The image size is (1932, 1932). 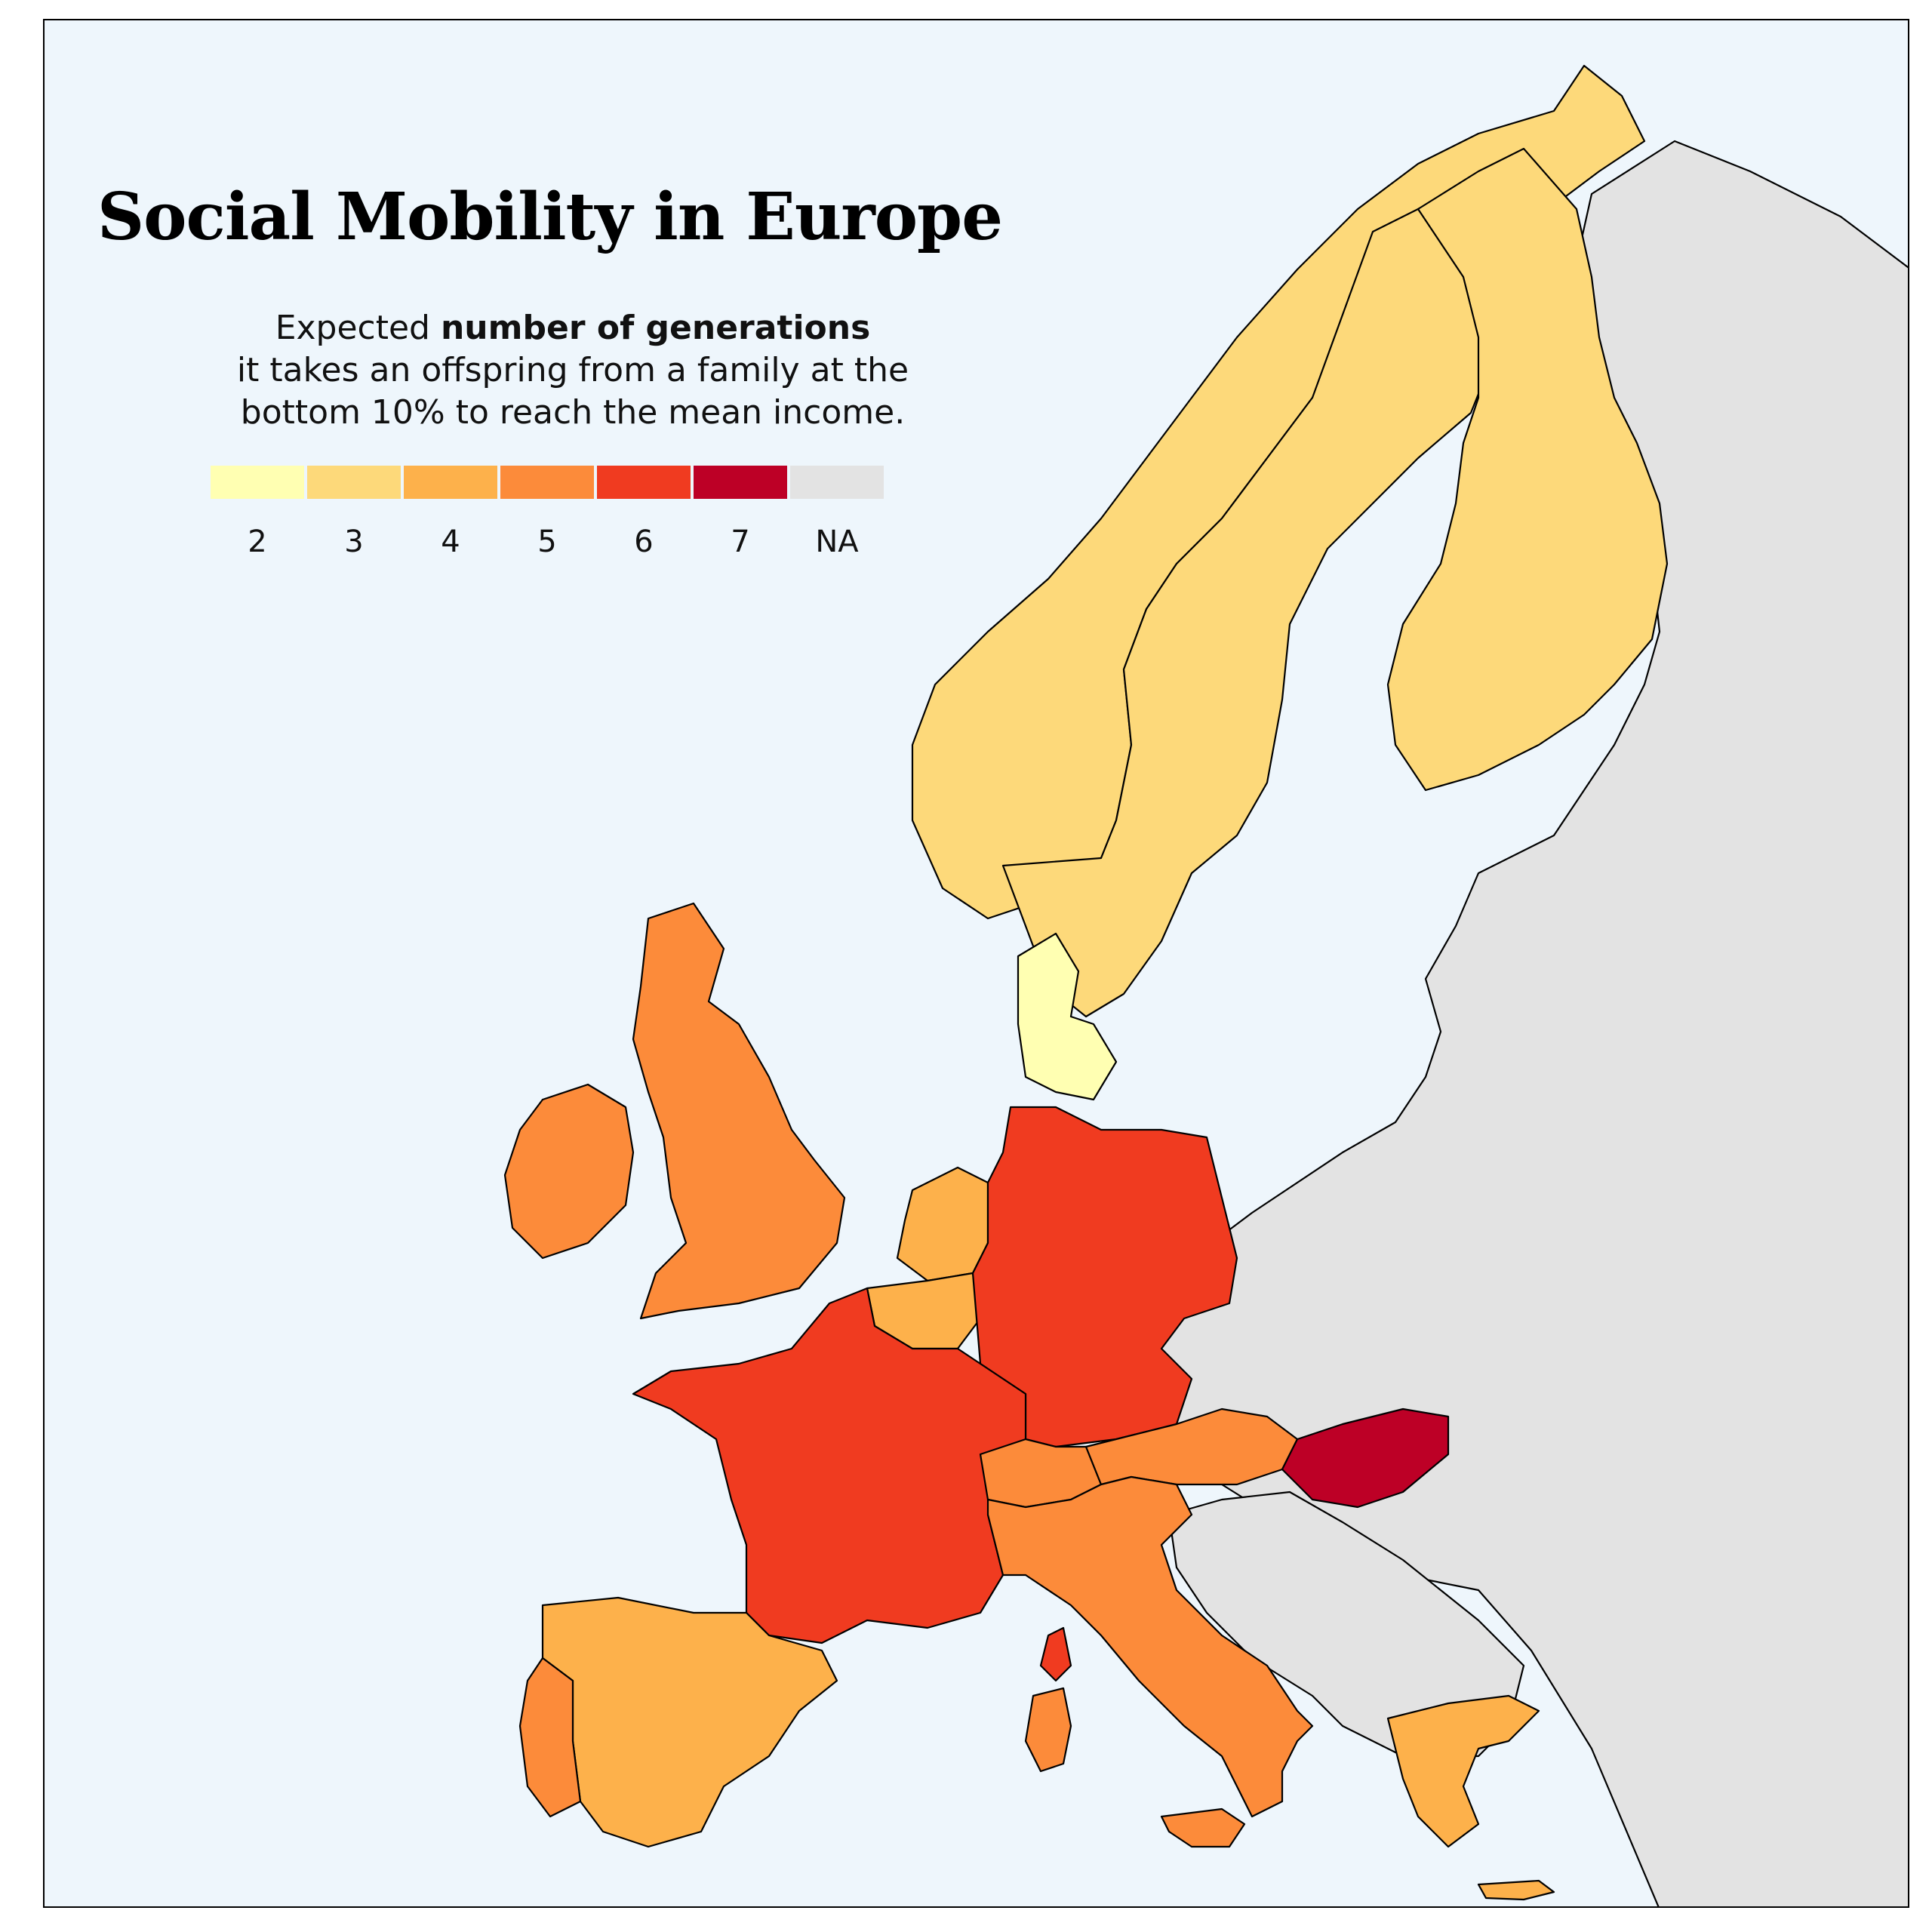 What do you see at coordinates (569, 1171) in the screenshot?
I see `region-ireland` at bounding box center [569, 1171].